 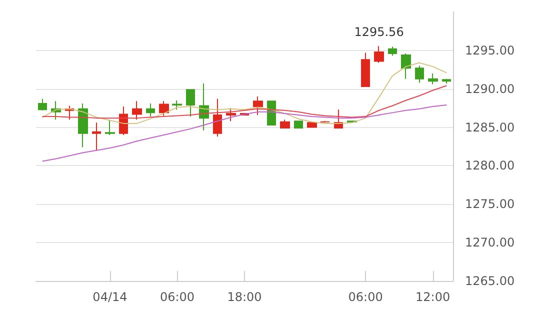 I want to click on y-tick-label: 1275.00, so click(x=490, y=204).